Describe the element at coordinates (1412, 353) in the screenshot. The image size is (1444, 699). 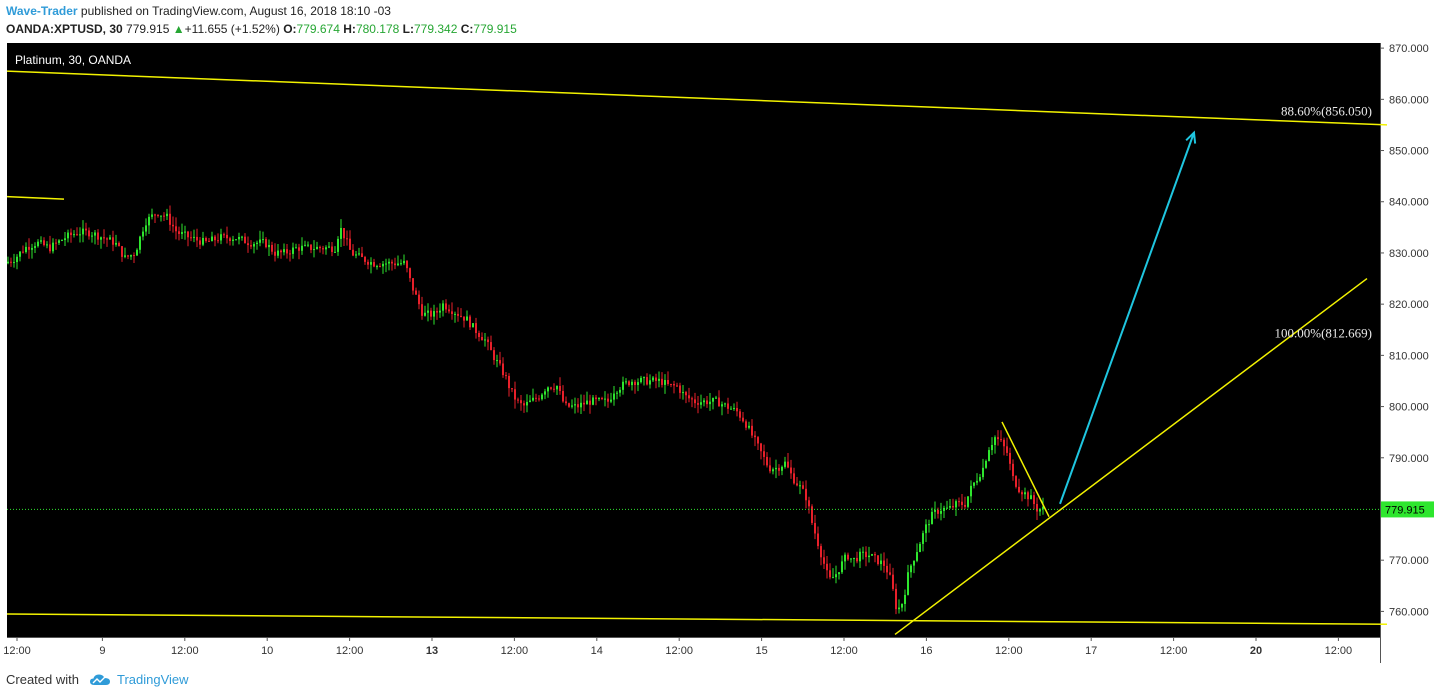
I see `price-axis` at that location.